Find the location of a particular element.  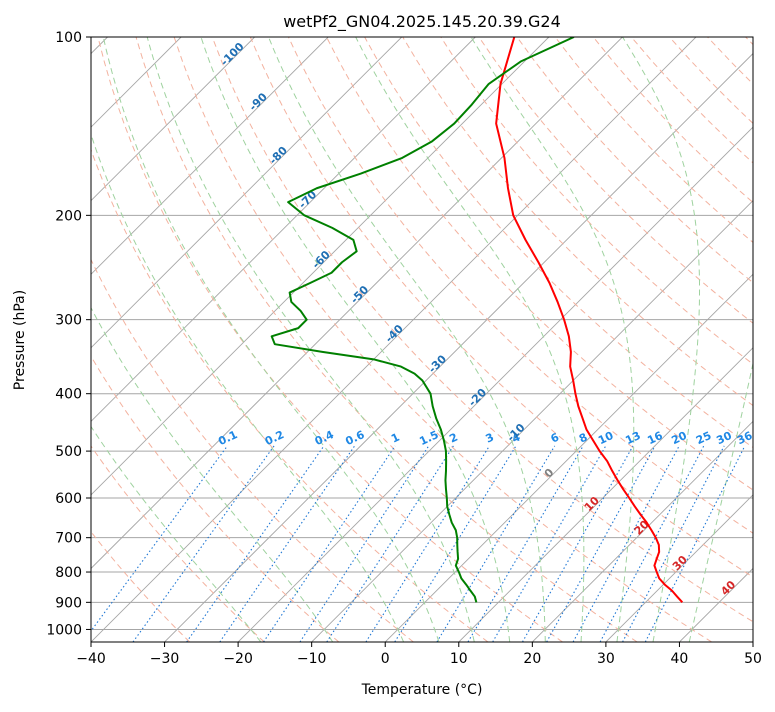

x-tick-label: 30 is located at coordinates (606, 659).